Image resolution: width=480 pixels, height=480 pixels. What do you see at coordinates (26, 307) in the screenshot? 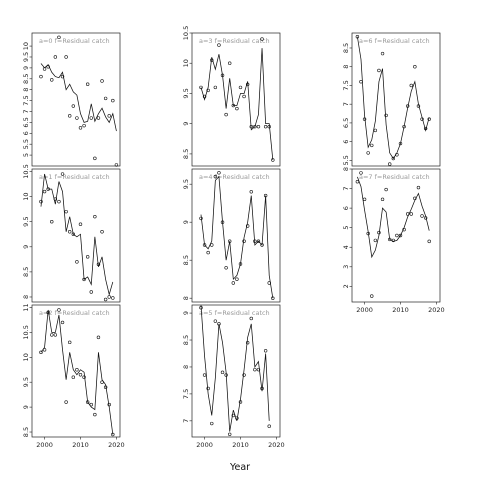
I see `y-tick-label: 11` at bounding box center [26, 307].